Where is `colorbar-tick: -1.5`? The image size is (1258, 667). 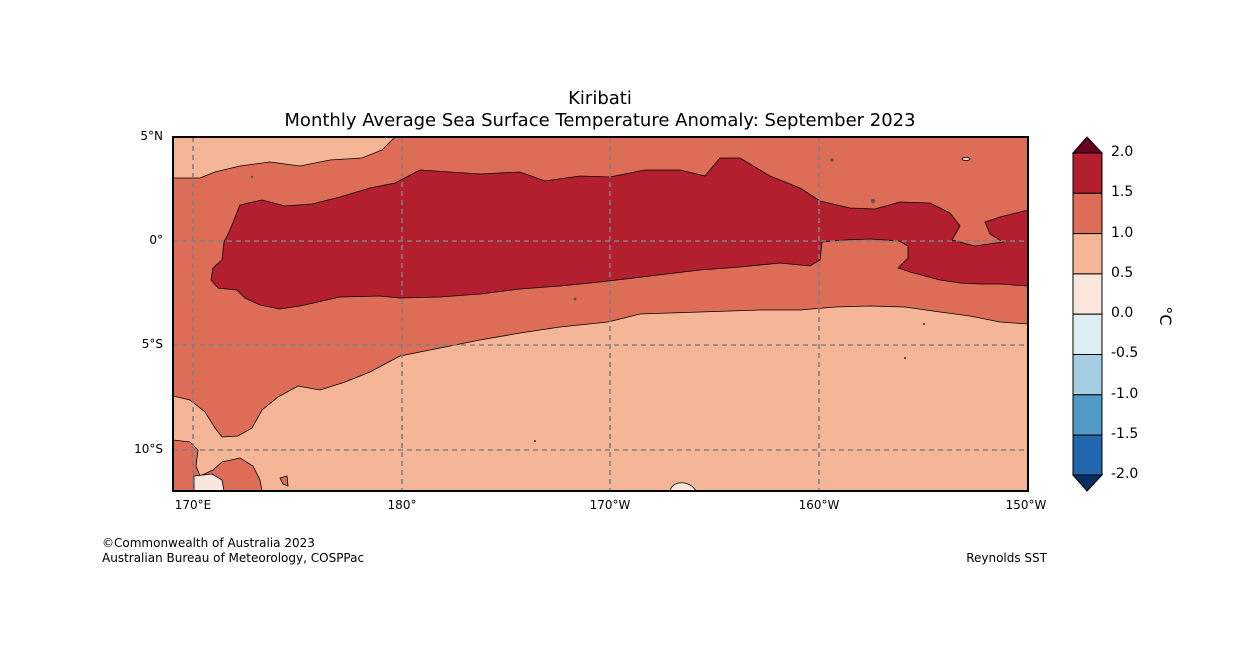 colorbar-tick: -1.5 is located at coordinates (1125, 434).